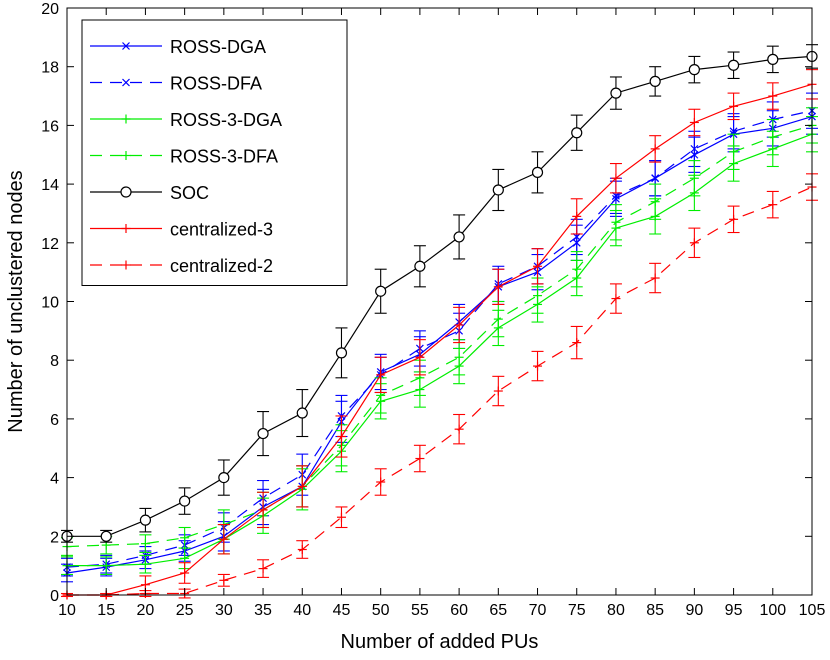 This screenshot has height=660, width=830. What do you see at coordinates (616, 610) in the screenshot?
I see `x-tick-label: 80` at bounding box center [616, 610].